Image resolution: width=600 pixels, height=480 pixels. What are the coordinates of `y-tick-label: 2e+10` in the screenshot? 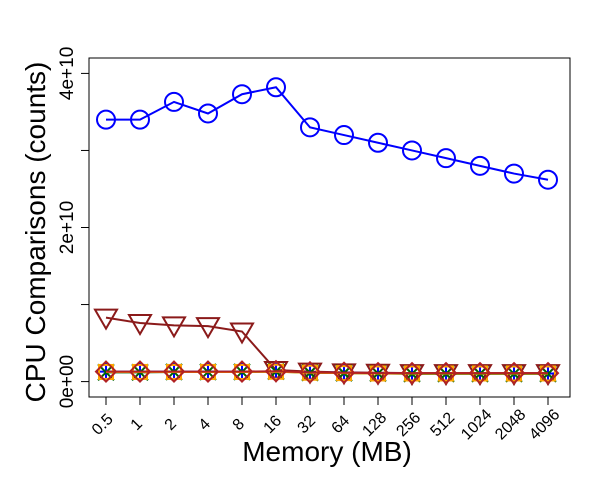 It's located at (67, 227).